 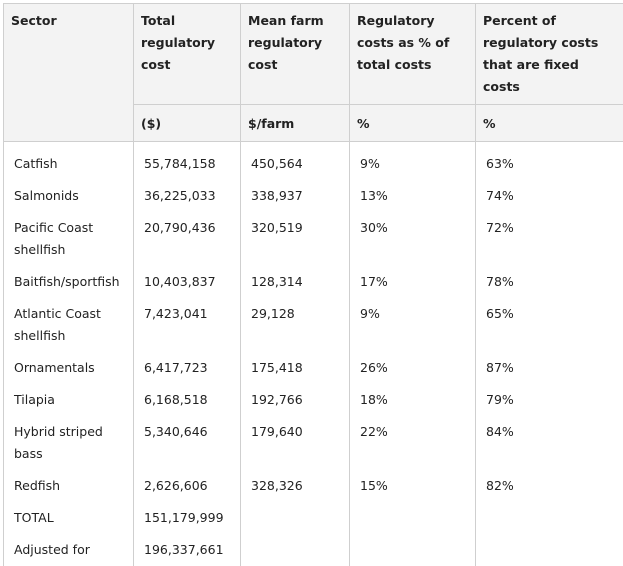 I want to click on cell-regulatory-costs-percent: 22%, so click(x=413, y=443).